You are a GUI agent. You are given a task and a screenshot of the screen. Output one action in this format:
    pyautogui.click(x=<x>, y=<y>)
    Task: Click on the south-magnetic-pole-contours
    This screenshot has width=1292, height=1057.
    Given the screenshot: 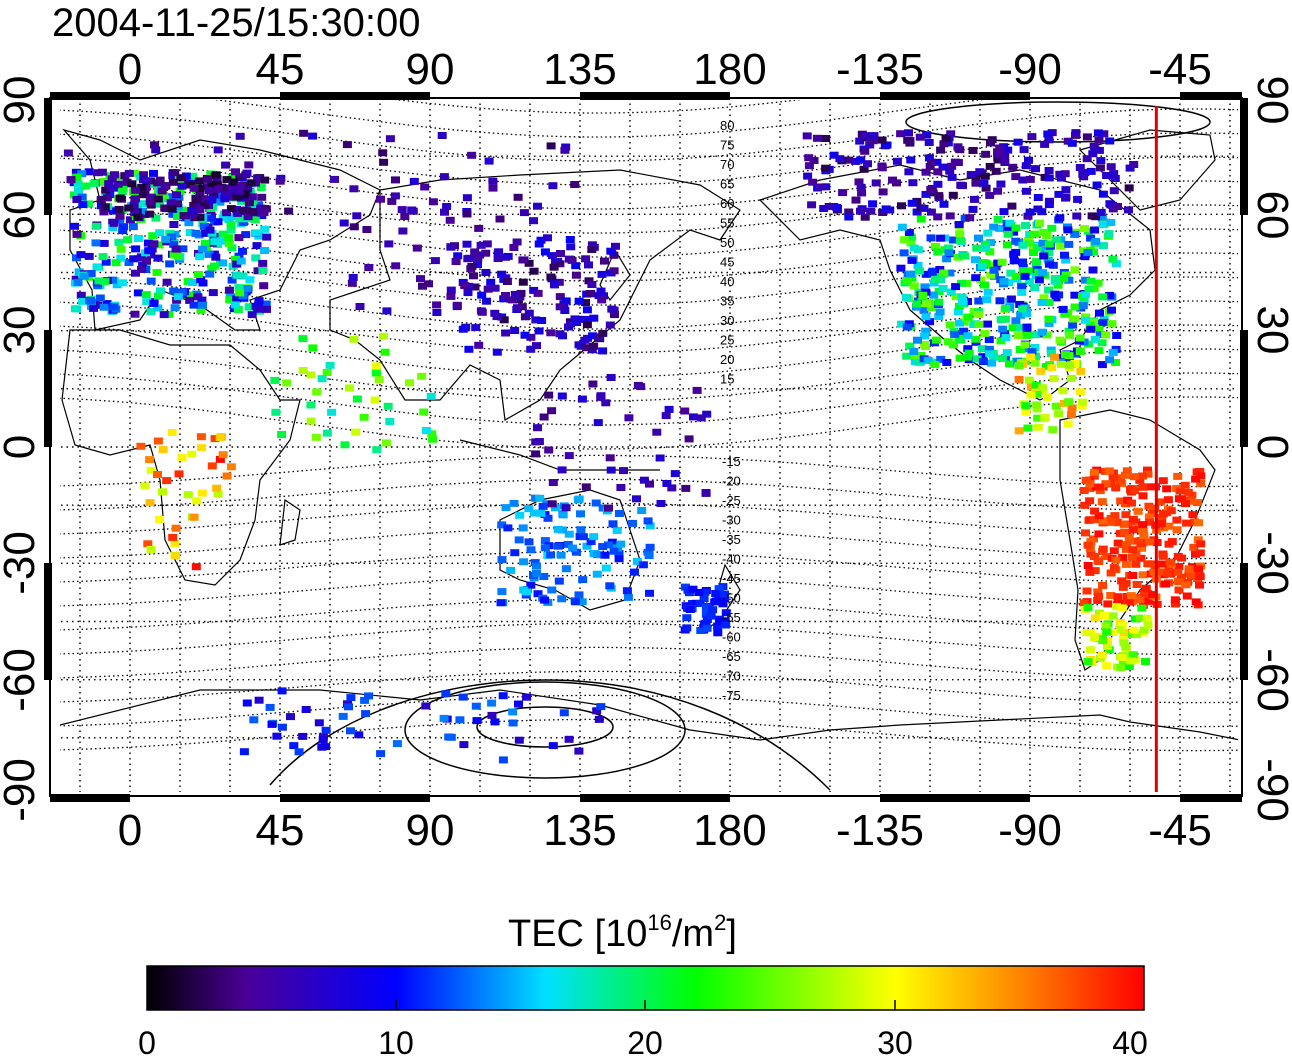 What is the action you would take?
    pyautogui.click(x=550, y=735)
    